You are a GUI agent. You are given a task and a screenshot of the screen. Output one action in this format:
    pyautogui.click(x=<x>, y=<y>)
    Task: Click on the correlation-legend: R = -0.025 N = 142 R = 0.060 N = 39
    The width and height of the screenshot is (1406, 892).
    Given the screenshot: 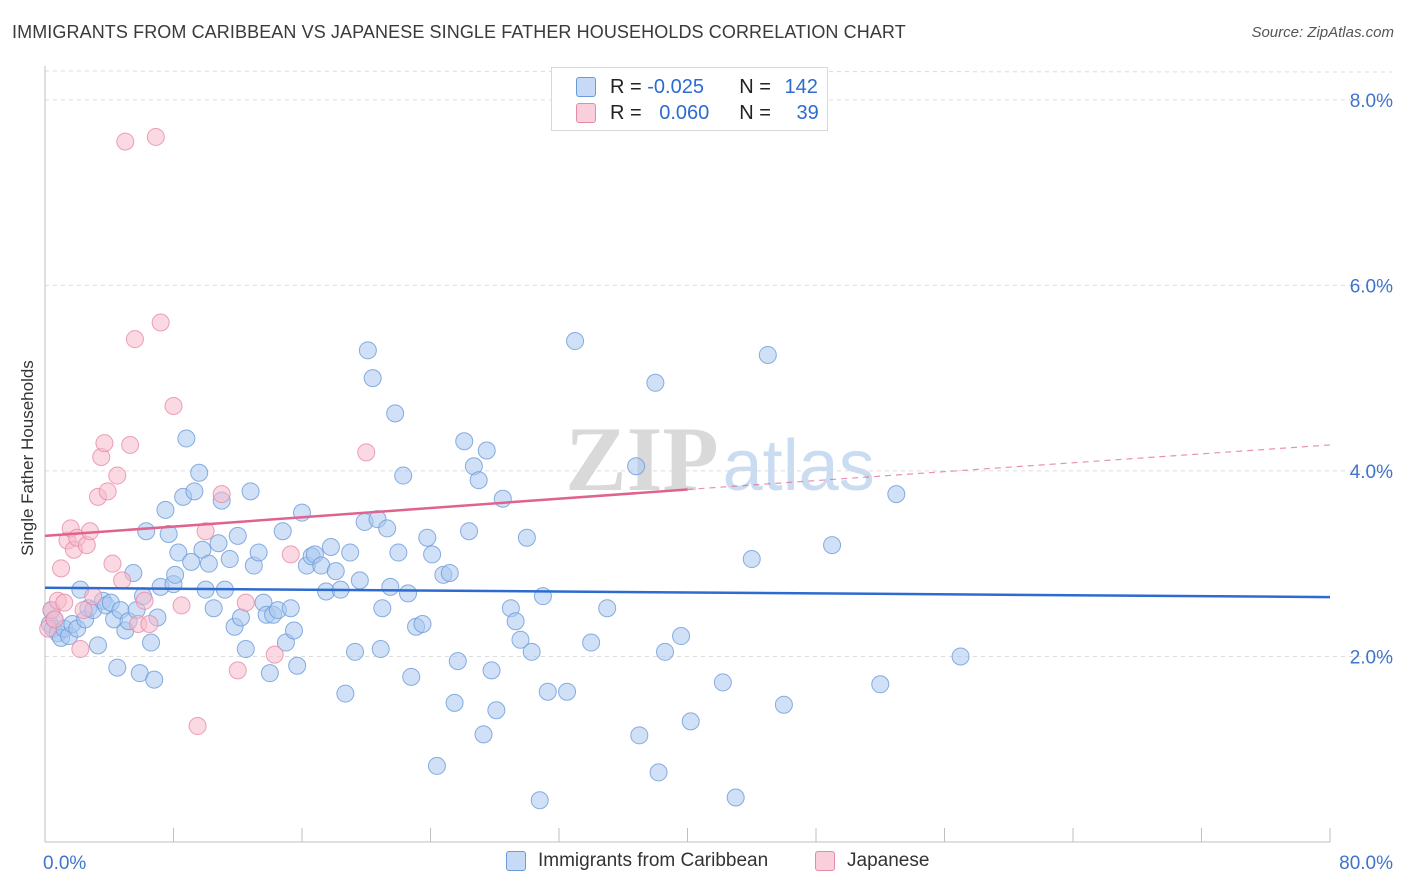 What is the action you would take?
    pyautogui.click(x=689, y=99)
    